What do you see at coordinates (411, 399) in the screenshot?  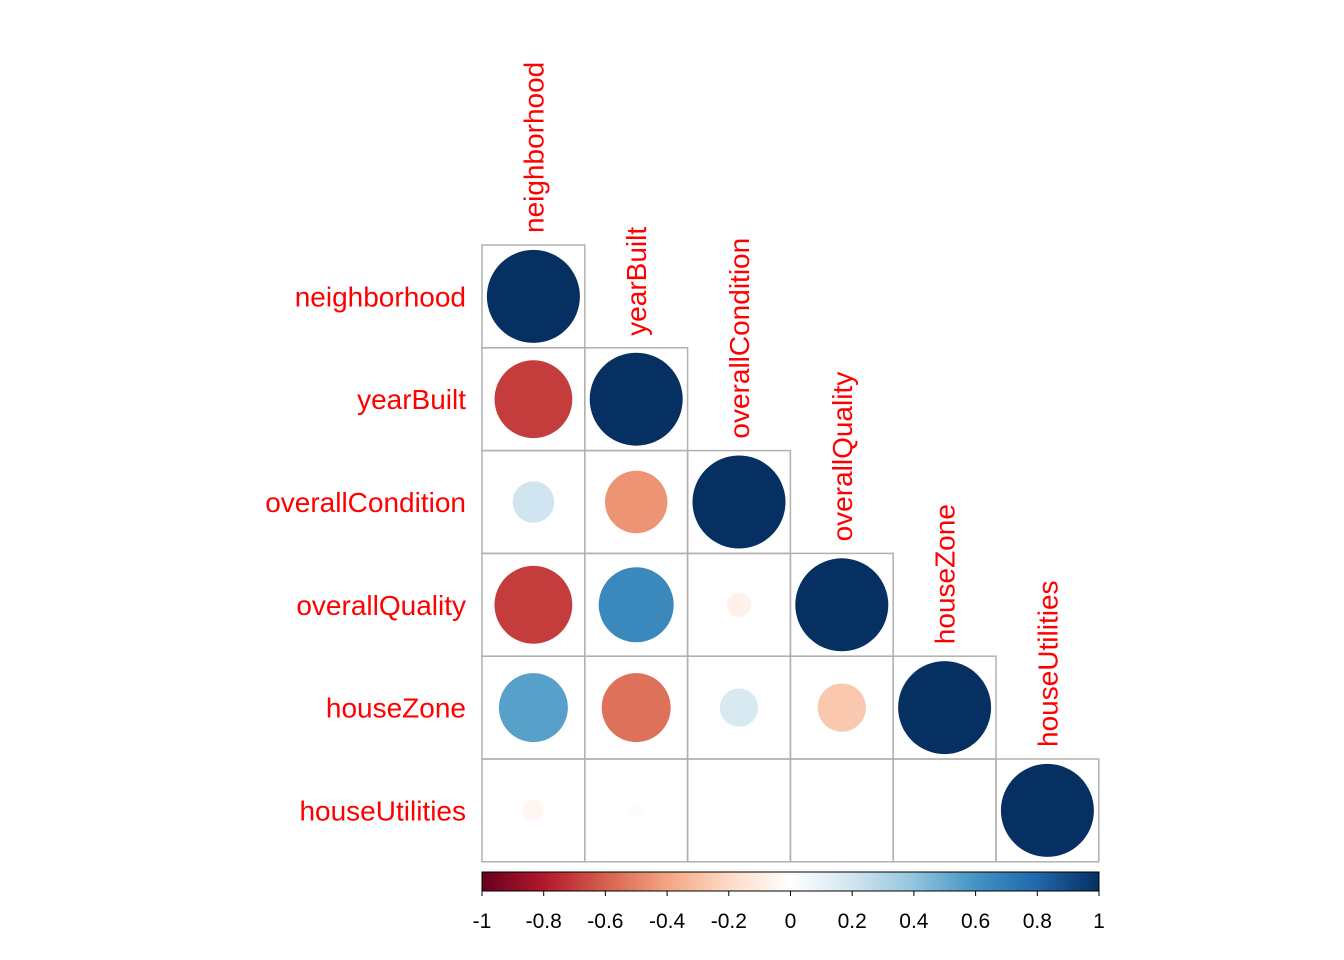 I see `row-label: yearBuilt` at bounding box center [411, 399].